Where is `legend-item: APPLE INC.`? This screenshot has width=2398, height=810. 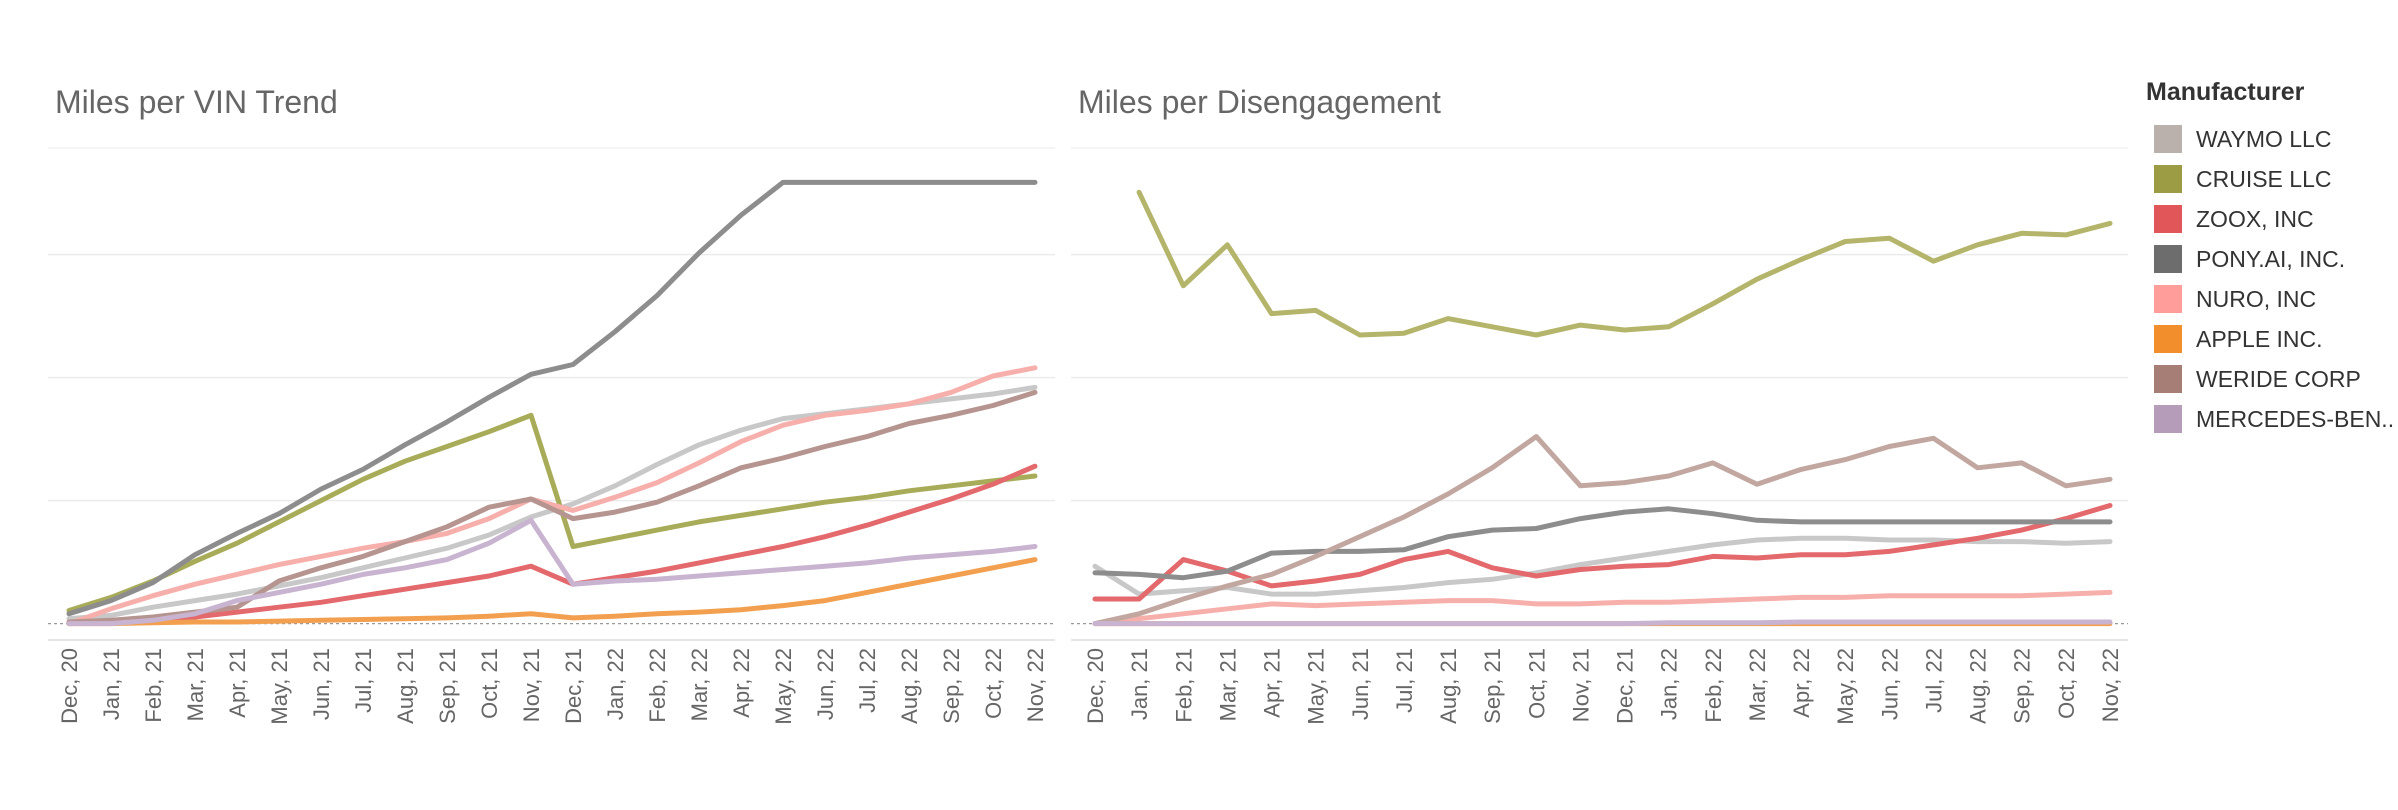 legend-item: APPLE INC. is located at coordinates (2270, 339).